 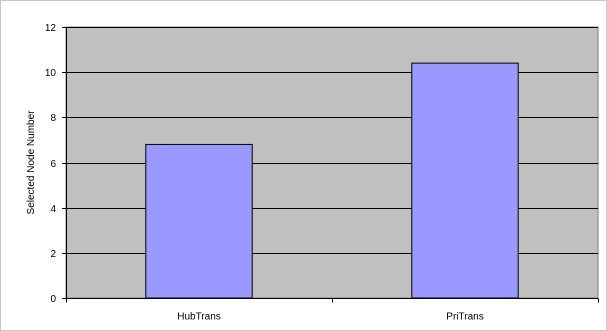 What do you see at coordinates (199, 221) in the screenshot?
I see `bar-hubtrans` at bounding box center [199, 221].